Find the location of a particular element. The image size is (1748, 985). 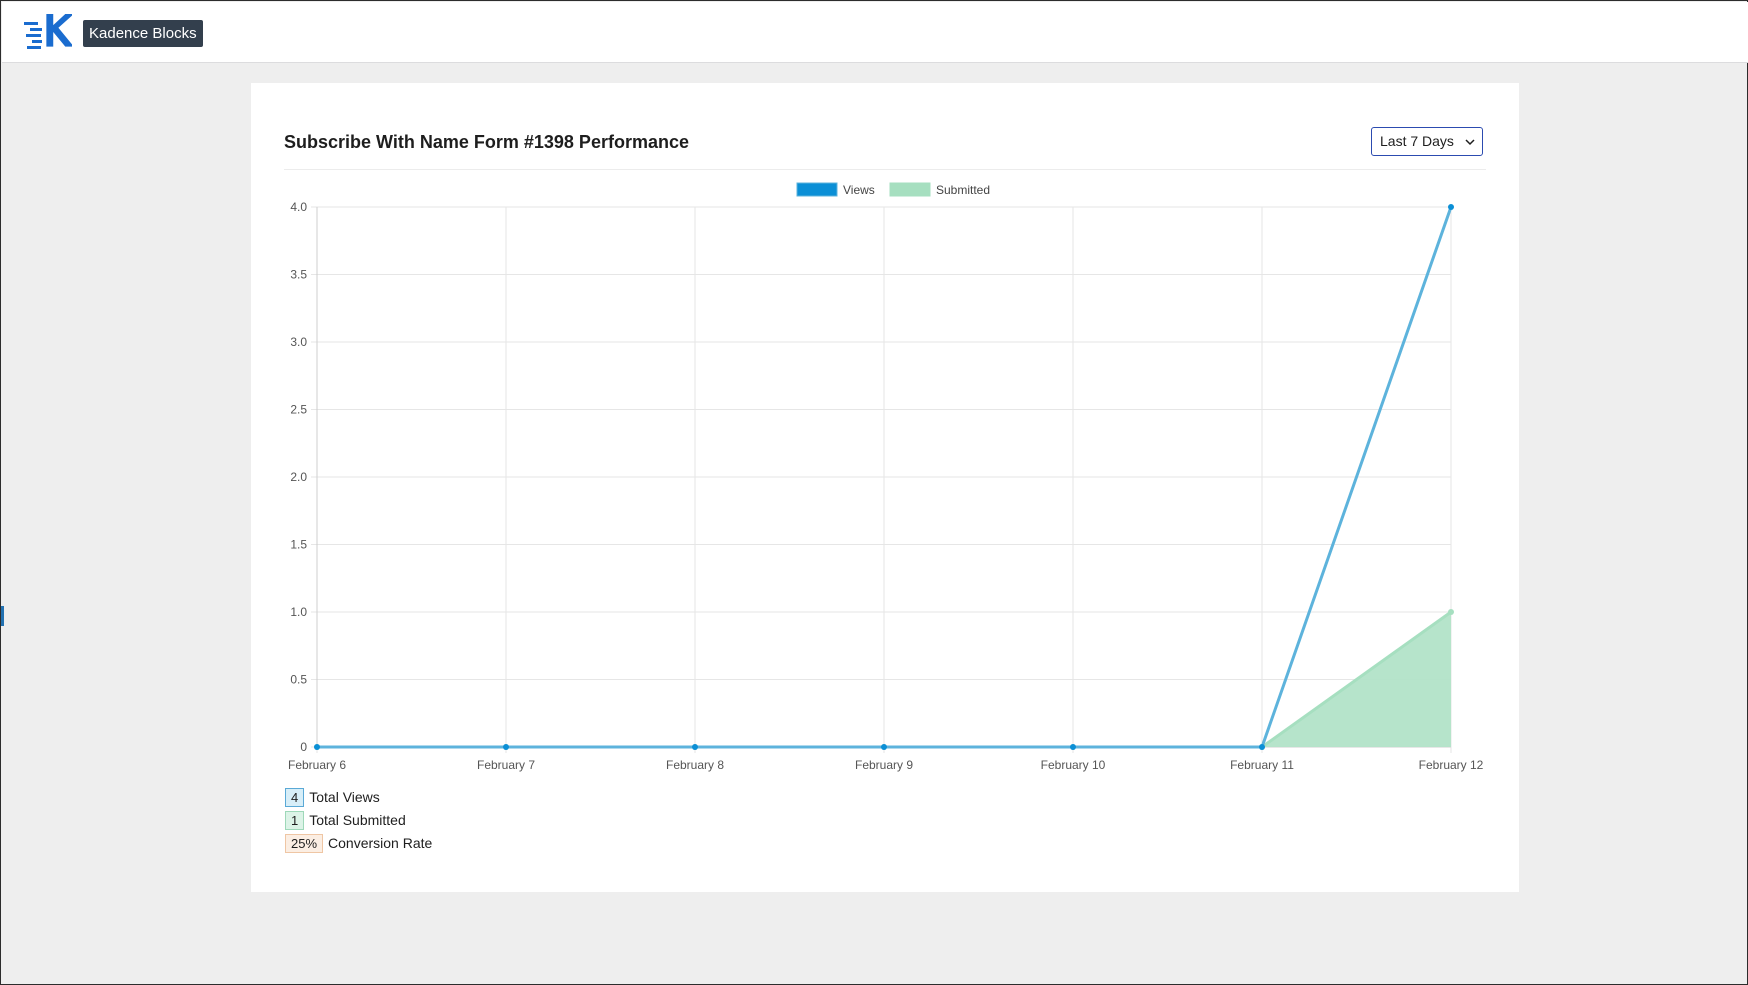

y-tick-label: 3.5 is located at coordinates (298, 275).